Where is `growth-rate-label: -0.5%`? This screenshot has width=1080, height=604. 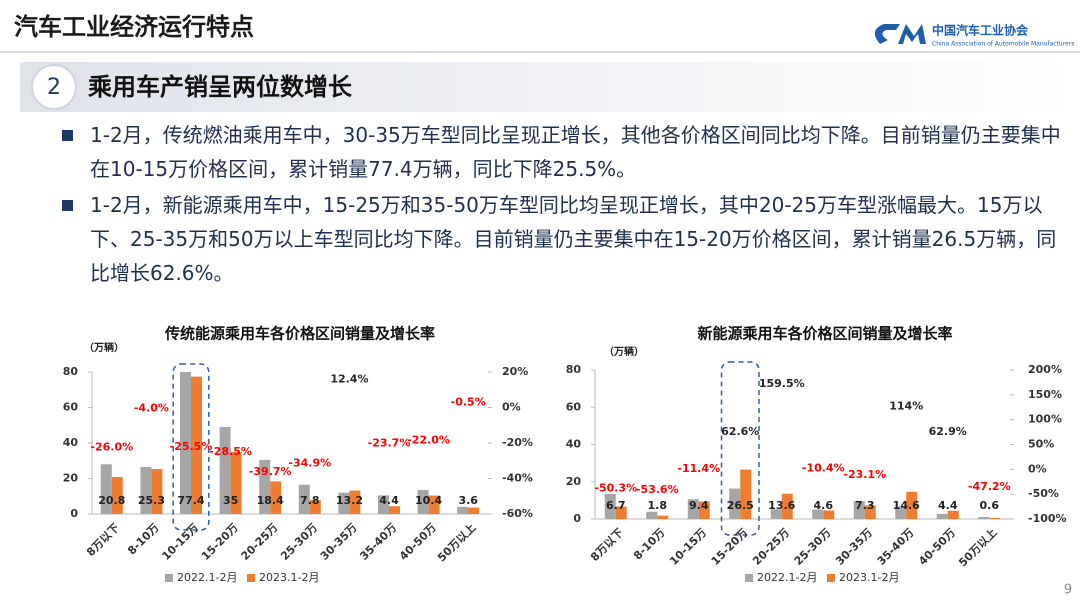 growth-rate-label: -0.5% is located at coordinates (468, 401).